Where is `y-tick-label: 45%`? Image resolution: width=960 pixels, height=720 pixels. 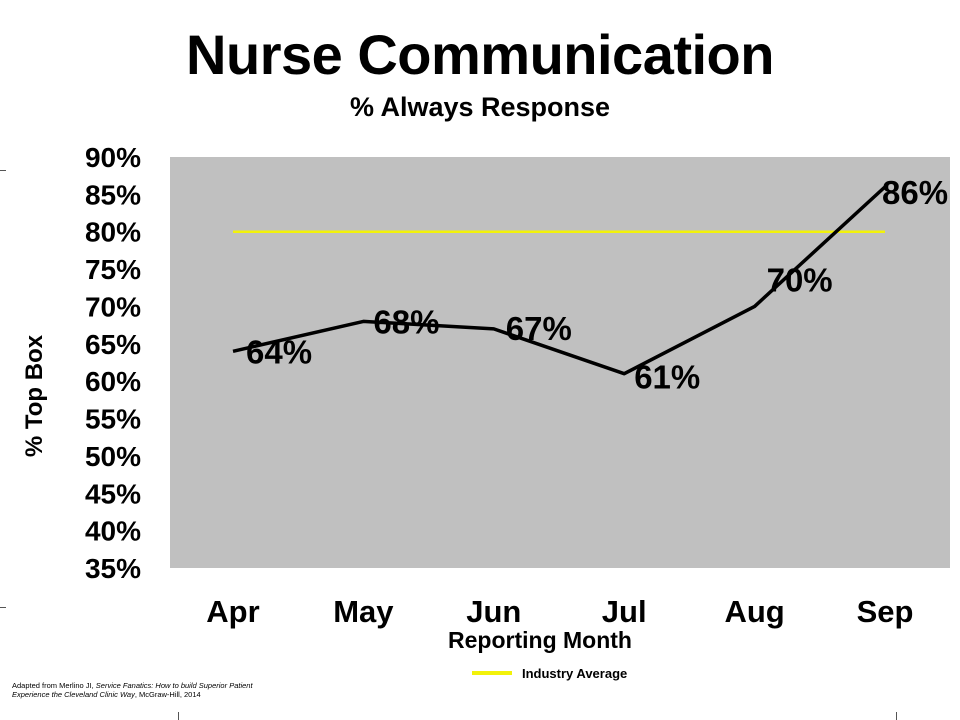
y-tick-label: 45% is located at coordinates (113, 493).